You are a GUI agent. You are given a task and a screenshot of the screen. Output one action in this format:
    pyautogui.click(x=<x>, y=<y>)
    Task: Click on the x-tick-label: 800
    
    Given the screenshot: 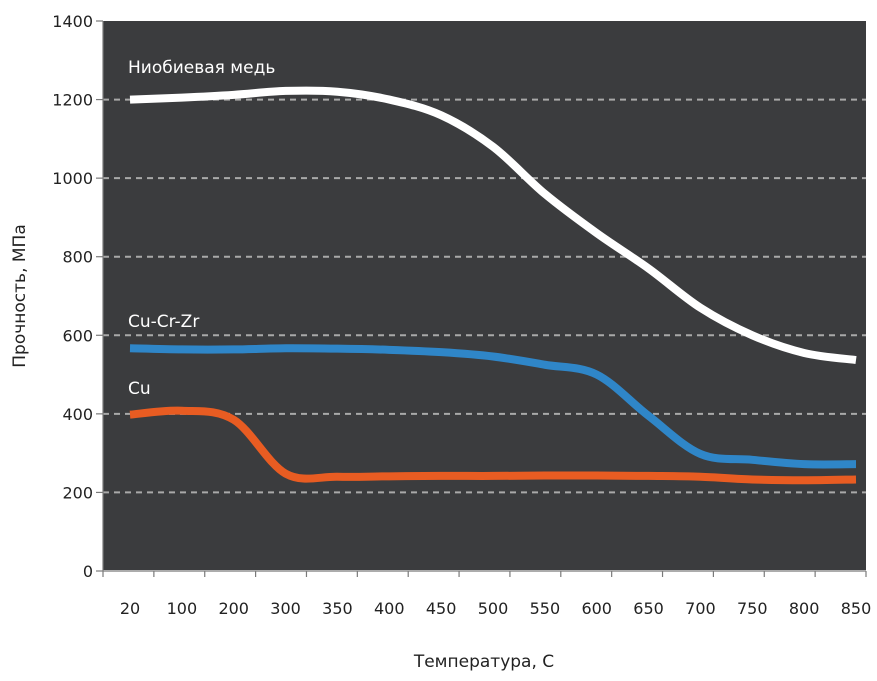 What is the action you would take?
    pyautogui.click(x=804, y=608)
    